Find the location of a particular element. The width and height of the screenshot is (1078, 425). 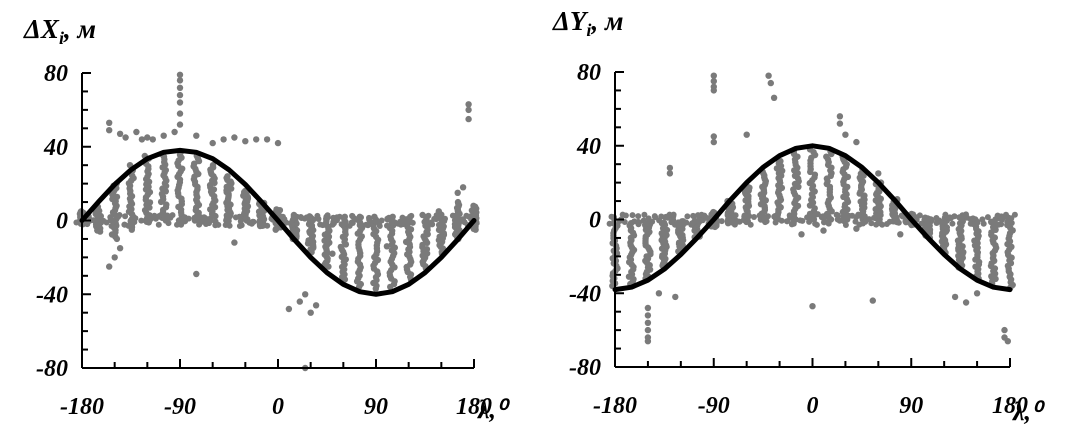

x-tick-label: -90 is located at coordinates (714, 406).